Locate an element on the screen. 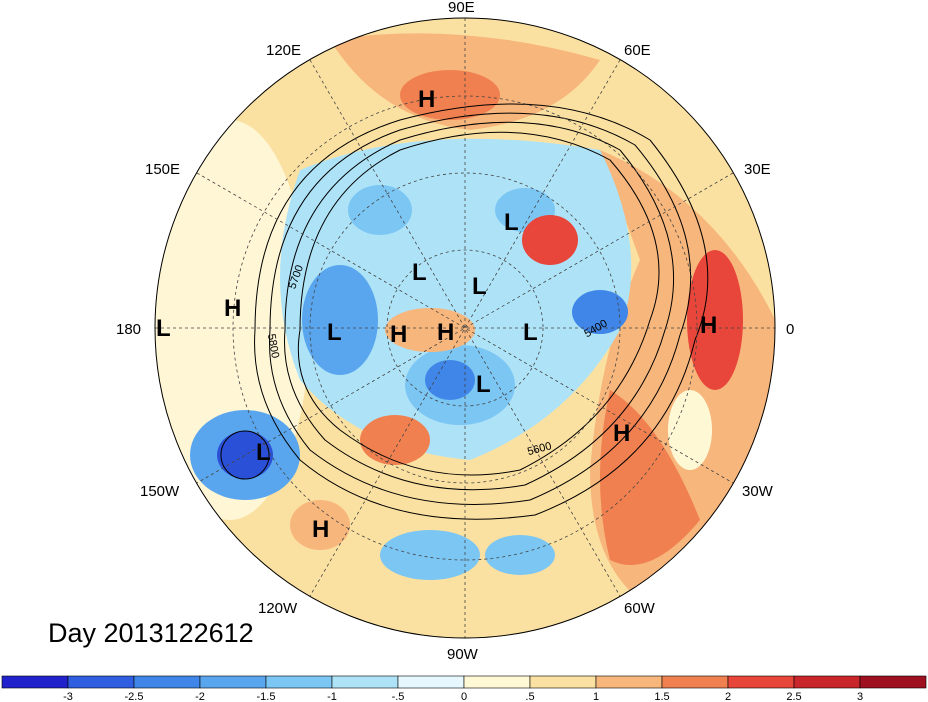 Image resolution: width=928 pixels, height=702 pixels. lon-label-90e: 90E is located at coordinates (461, 8).